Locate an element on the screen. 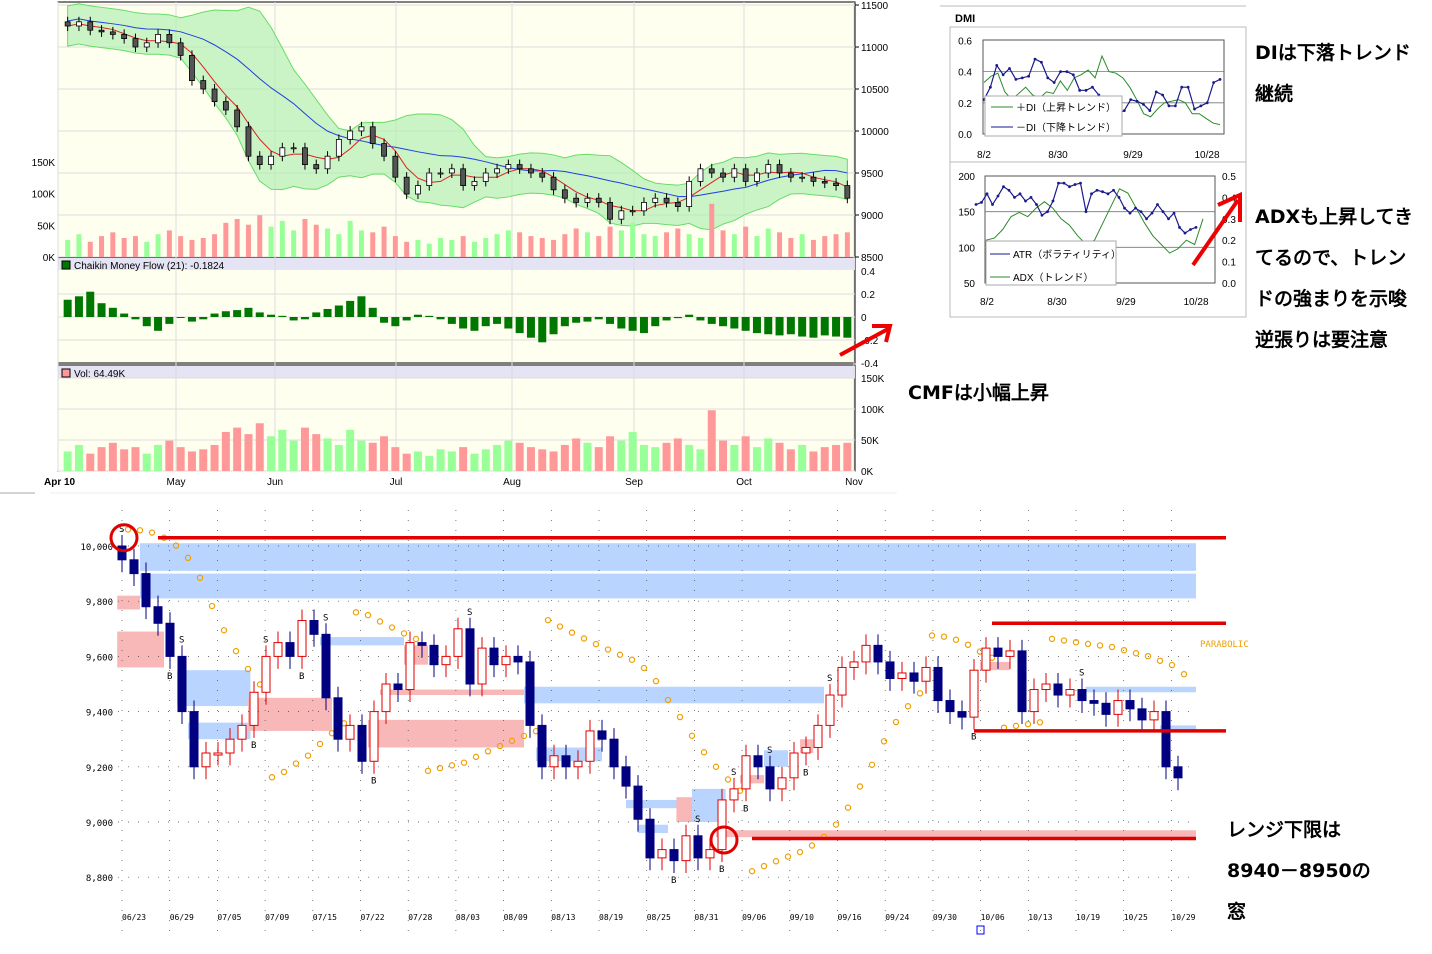 The height and width of the screenshot is (954, 1432). bottom-x-label: 07/09 is located at coordinates (277, 917).